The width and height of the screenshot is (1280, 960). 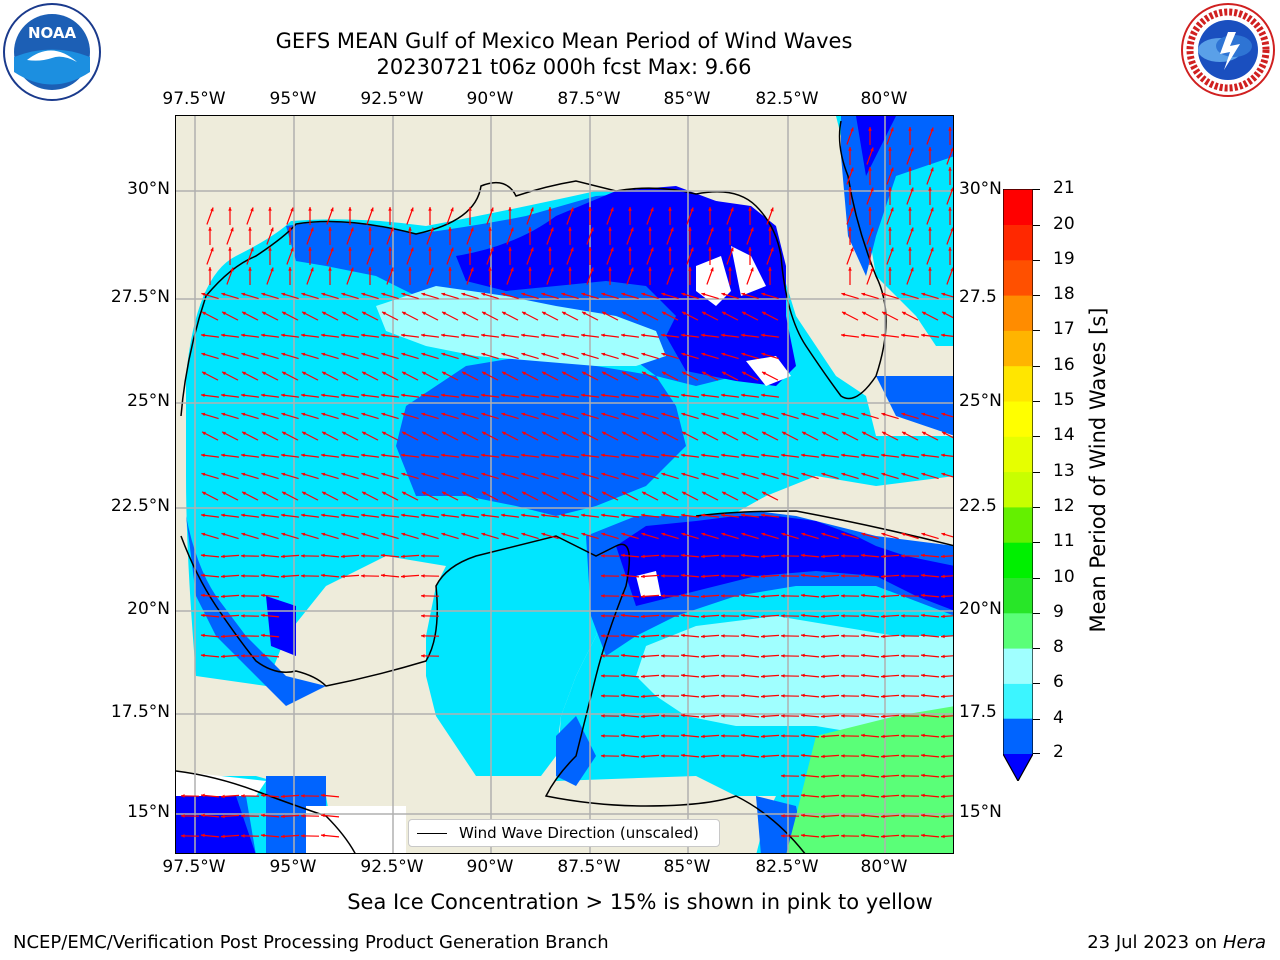 I want to click on footer-right: 23 Jul 2023 on Hera, so click(x=1176, y=942).